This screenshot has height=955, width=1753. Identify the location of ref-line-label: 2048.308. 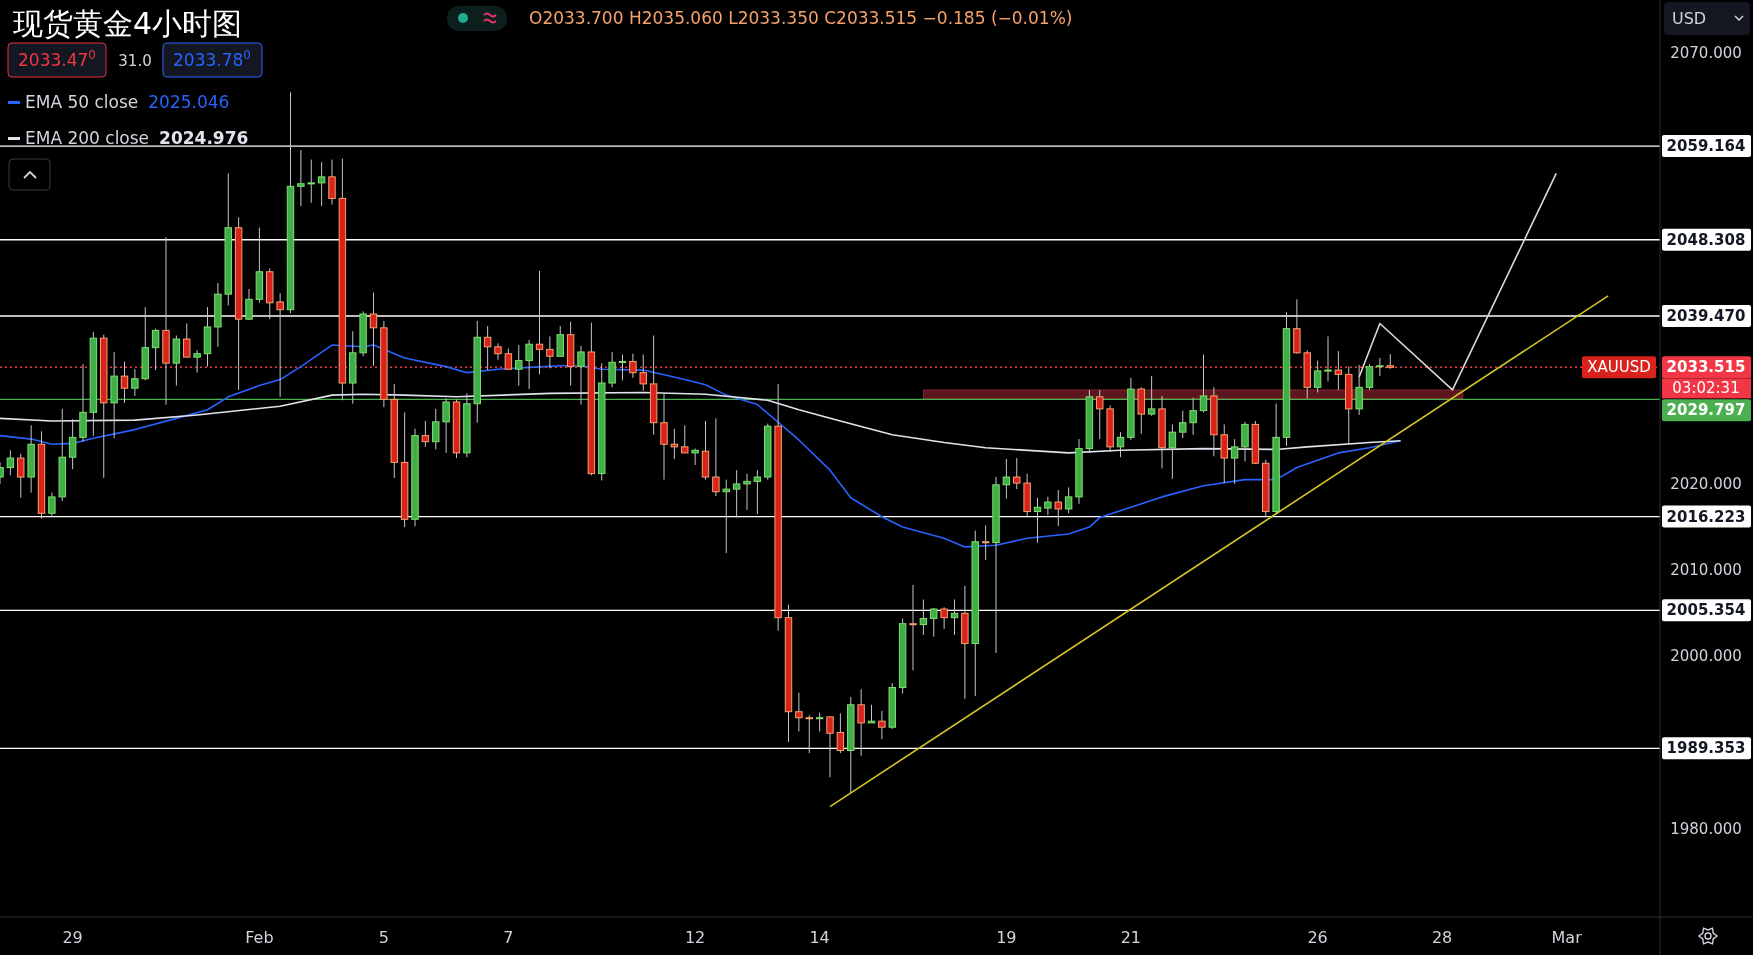
(1706, 239).